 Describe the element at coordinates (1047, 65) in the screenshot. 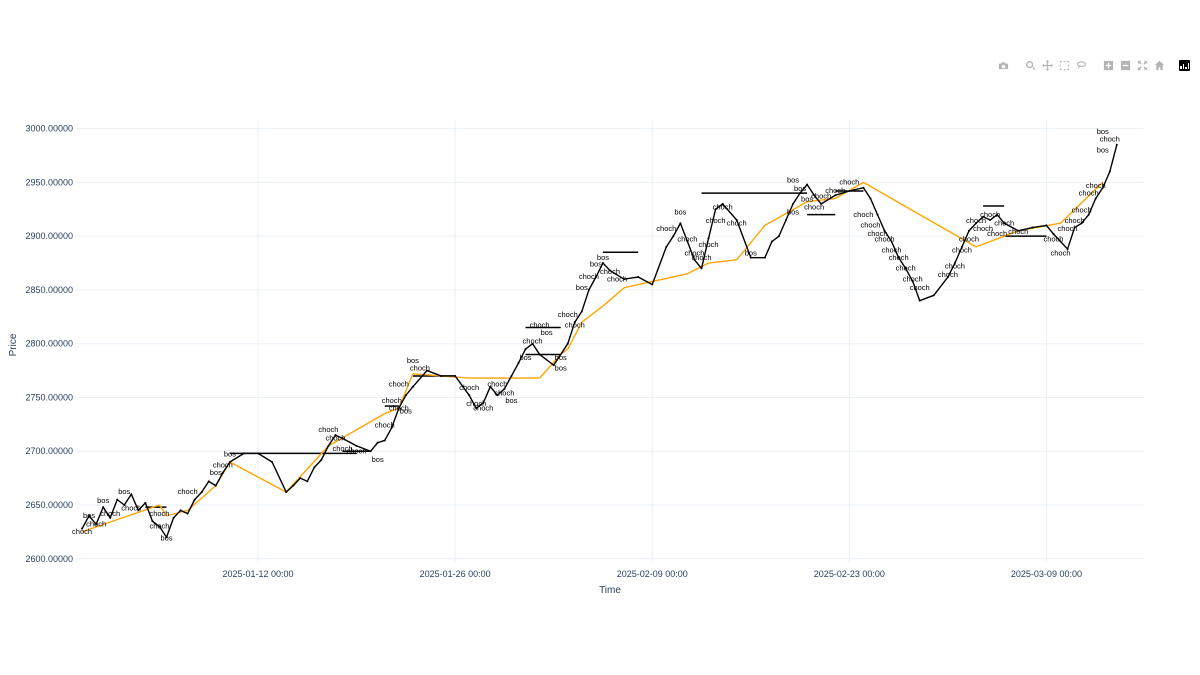

I see `pan-icon` at that location.